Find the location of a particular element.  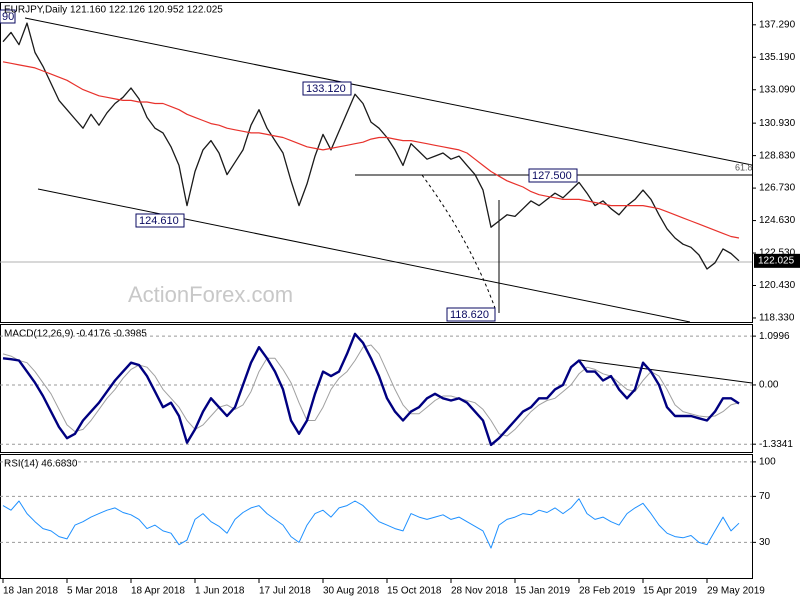

x-tick-label: 15 Oct 2018 is located at coordinates (414, 591).